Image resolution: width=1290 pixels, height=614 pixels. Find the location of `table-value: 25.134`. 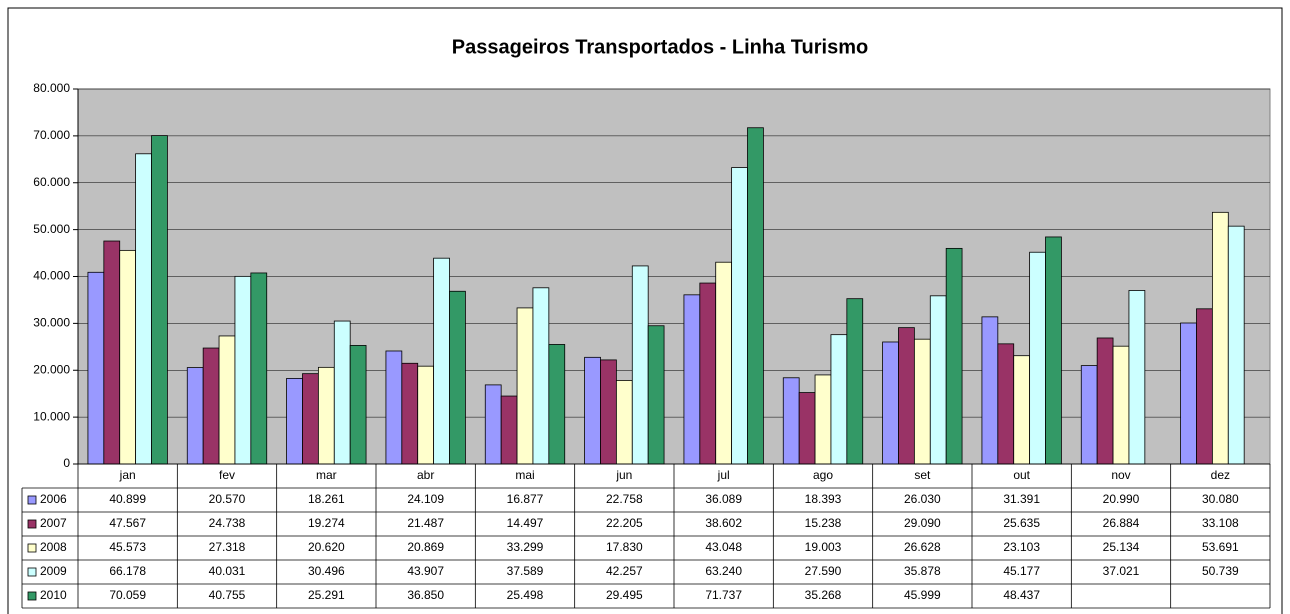

table-value: 25.134 is located at coordinates (1121, 547).